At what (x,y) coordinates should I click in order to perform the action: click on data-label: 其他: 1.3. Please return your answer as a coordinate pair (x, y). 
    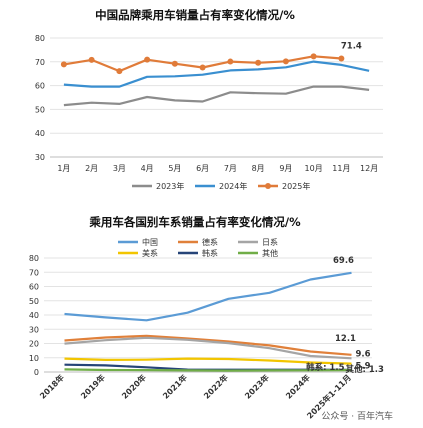
    Looking at the image, I should click on (365, 369).